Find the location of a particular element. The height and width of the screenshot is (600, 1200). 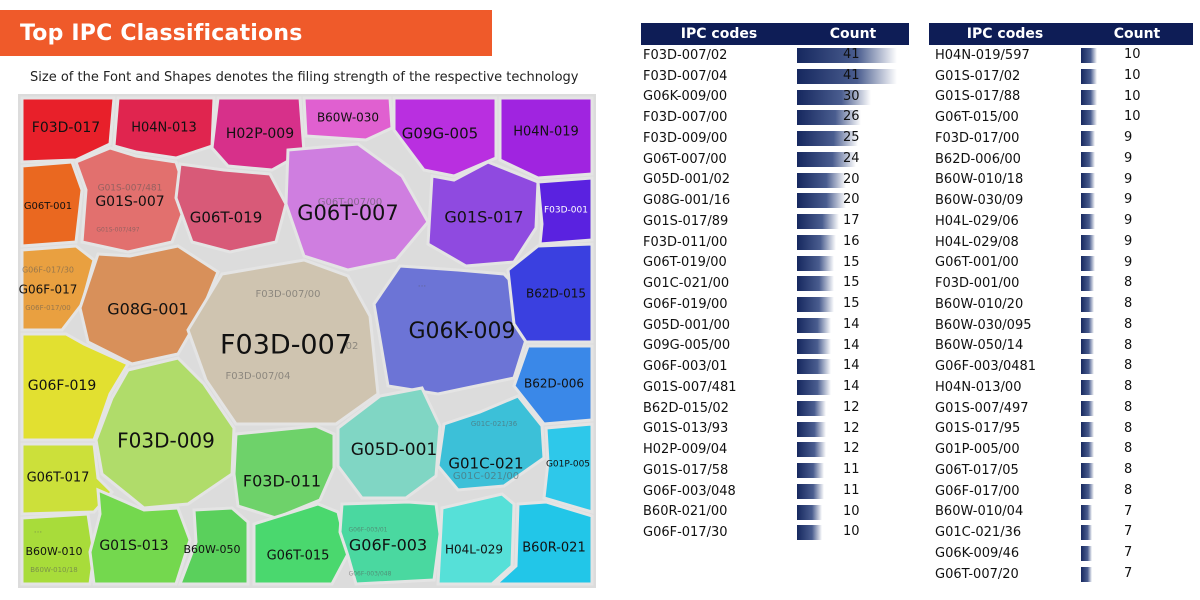

count-cell: 41 is located at coordinates (853, 55).